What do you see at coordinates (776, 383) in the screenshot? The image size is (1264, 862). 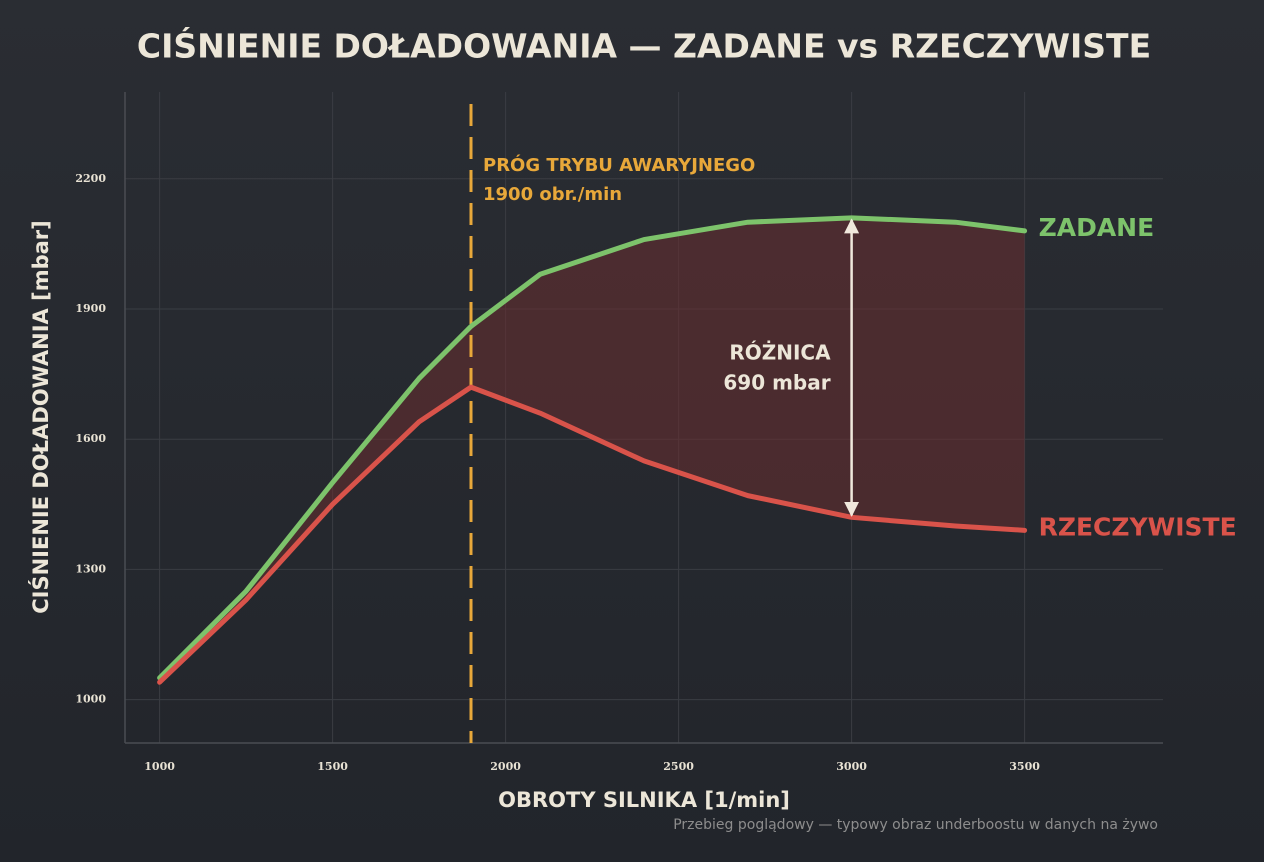 I see `difference-label: 690 mbar` at bounding box center [776, 383].